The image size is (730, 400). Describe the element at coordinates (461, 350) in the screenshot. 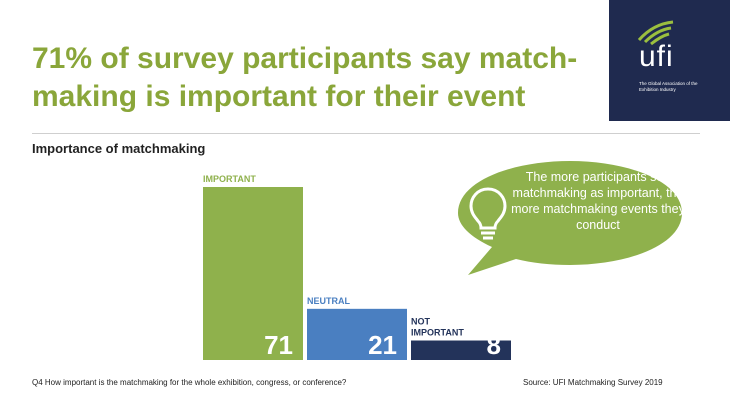

I see `bar-not-important` at that location.